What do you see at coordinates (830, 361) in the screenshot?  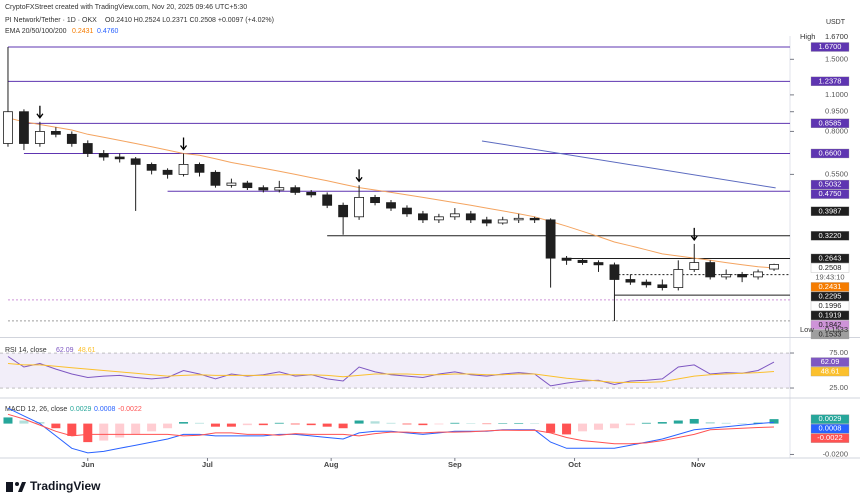 I see `value-label: 62.09` at bounding box center [830, 361].